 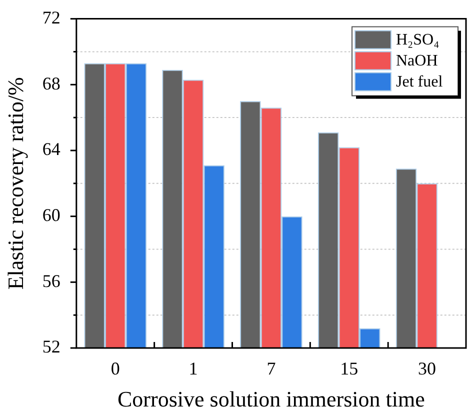 I want to click on x-tick-label: 30, so click(x=427, y=368).